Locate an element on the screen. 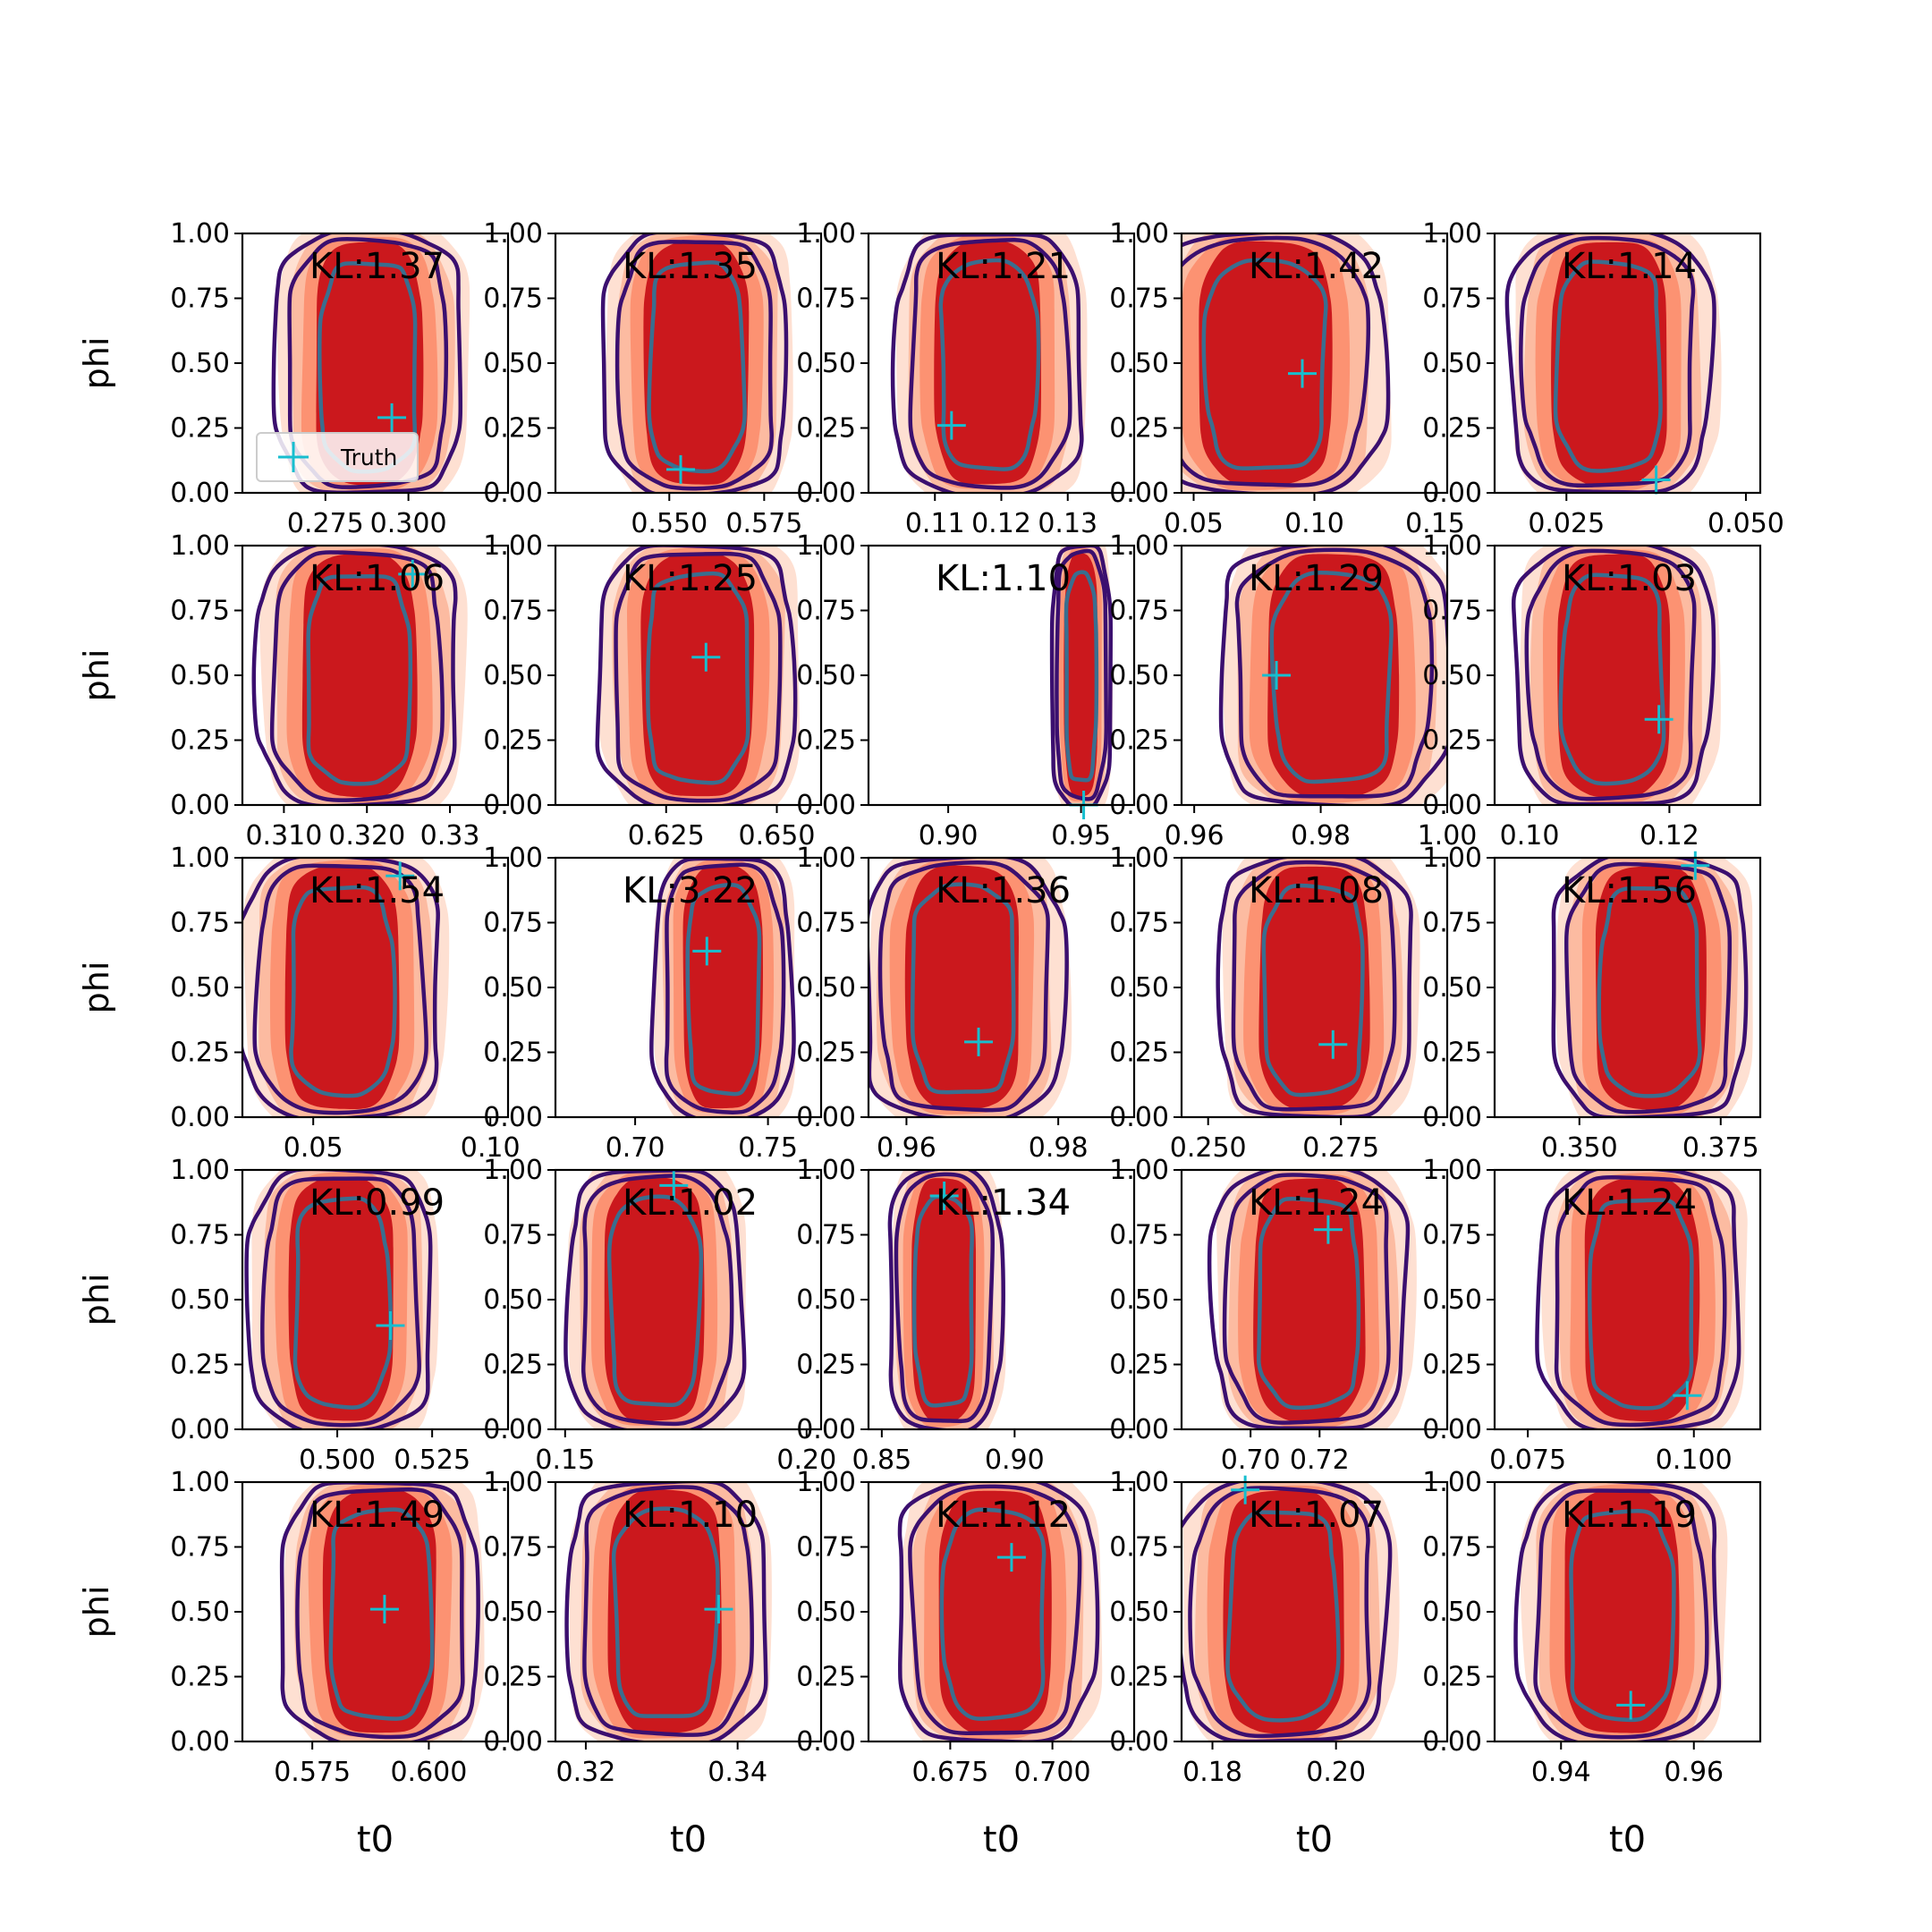 The height and width of the screenshot is (1932, 1932). subplot-23: 0.00 0.25 0.50 0.75 1.00 0.675 0.700 KL:1.12 t0 is located at coordinates (966, 1663).